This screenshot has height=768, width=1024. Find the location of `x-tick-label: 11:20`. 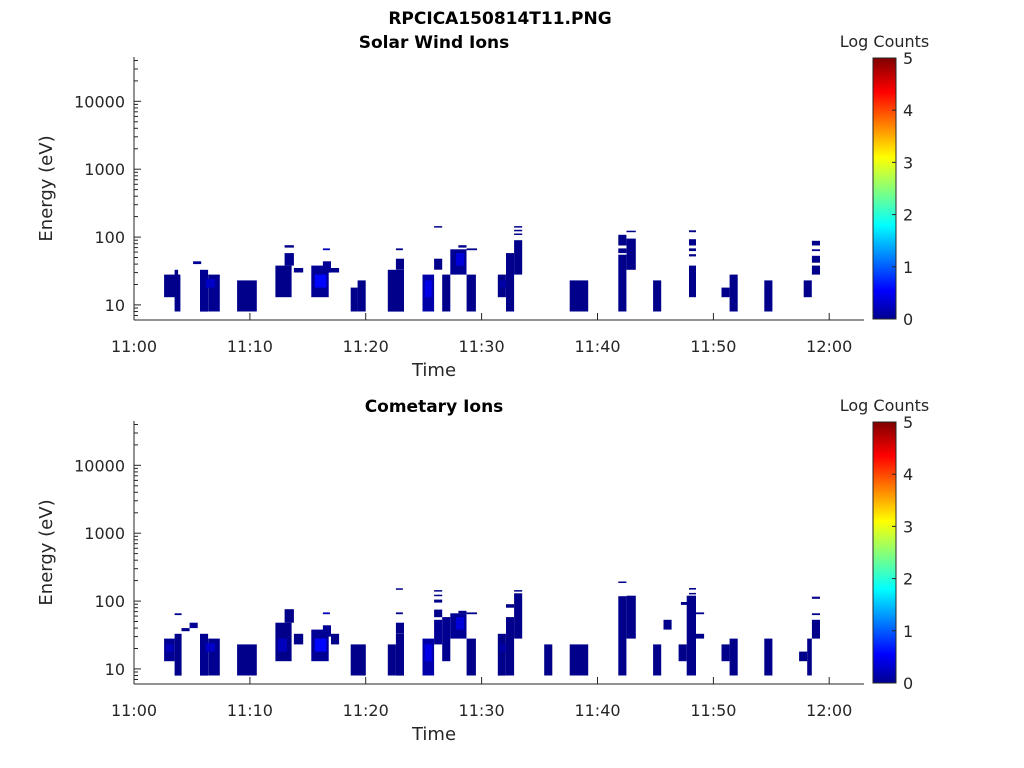

x-tick-label: 11:20 is located at coordinates (366, 346).